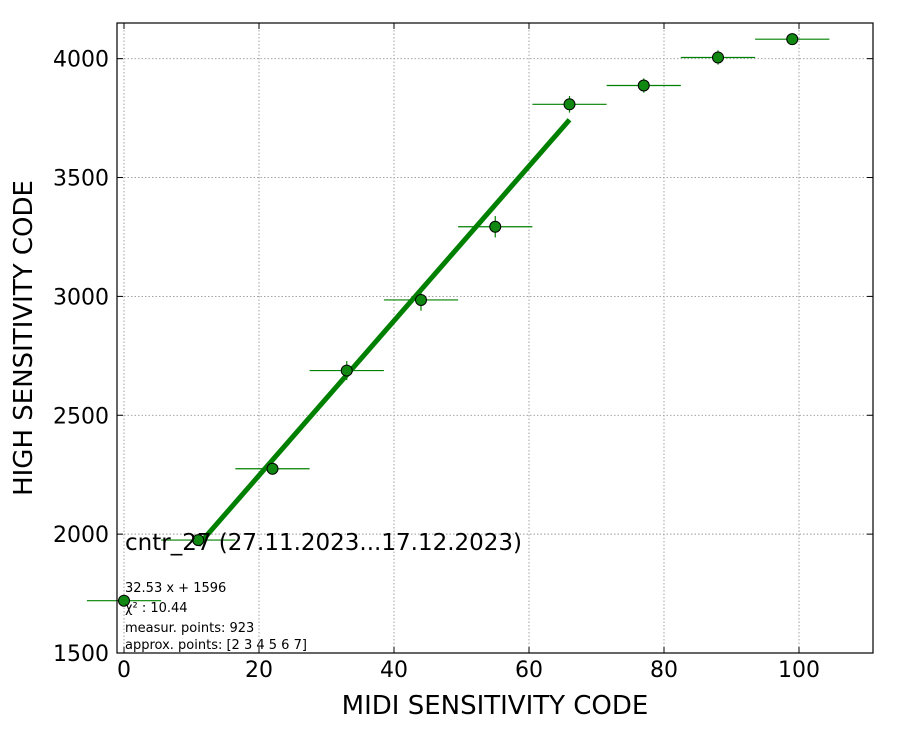 The image size is (900, 754). Describe the element at coordinates (81, 60) in the screenshot. I see `y-tick-label: 4000` at that location.